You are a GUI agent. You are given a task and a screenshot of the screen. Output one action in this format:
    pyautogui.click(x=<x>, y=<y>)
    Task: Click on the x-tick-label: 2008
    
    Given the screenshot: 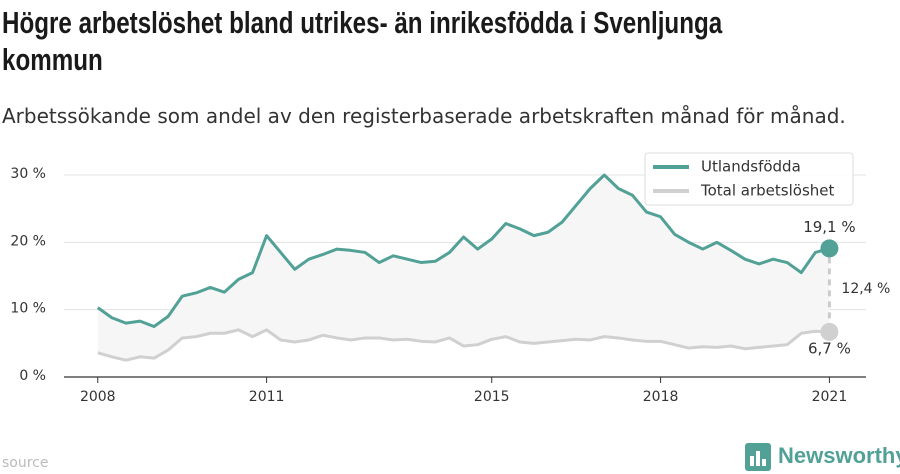 What is the action you would take?
    pyautogui.click(x=98, y=397)
    